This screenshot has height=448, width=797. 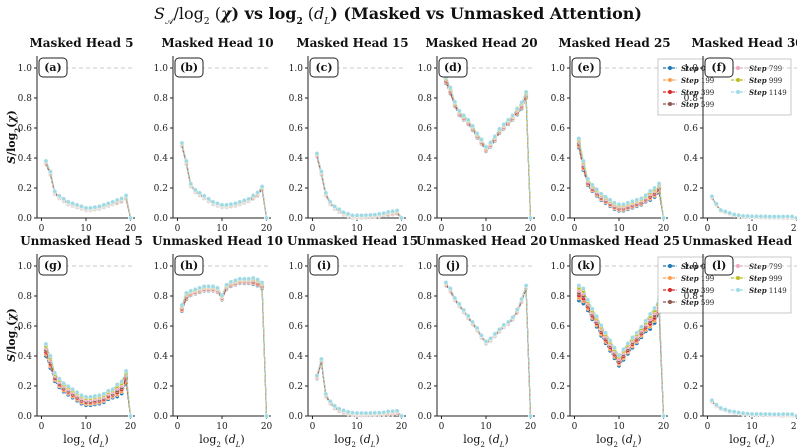 What do you see at coordinates (13, 137) in the screenshot?
I see `y-axis-label: S/log2(χ)` at bounding box center [13, 137].